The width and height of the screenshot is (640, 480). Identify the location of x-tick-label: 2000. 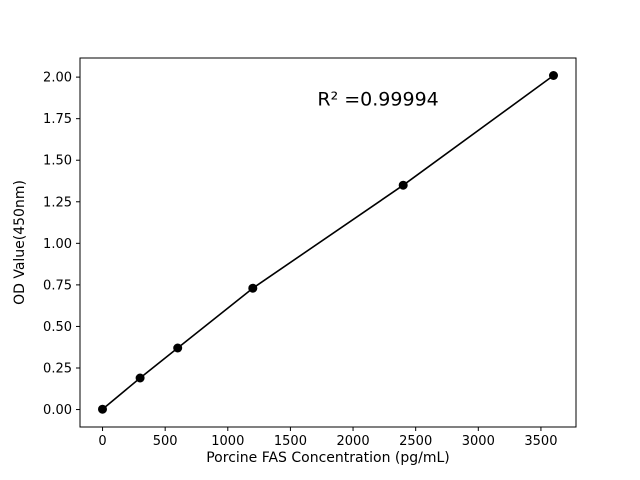
(353, 441).